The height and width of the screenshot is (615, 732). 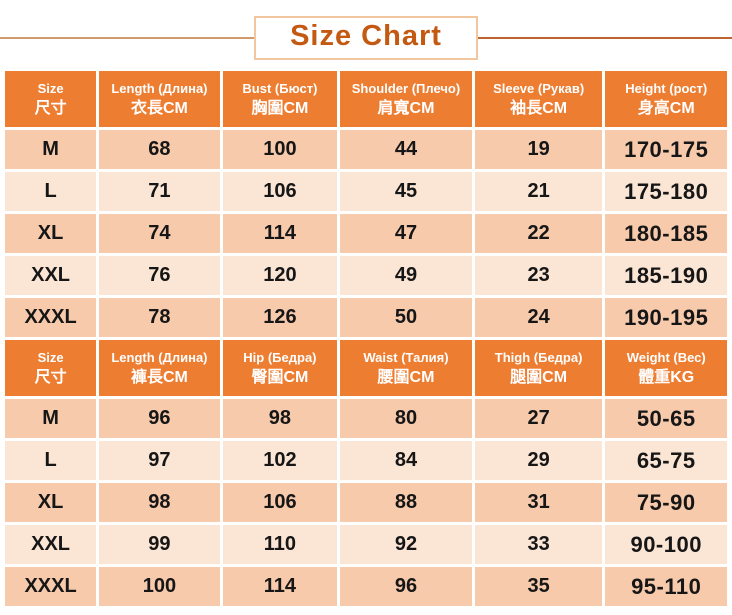 I want to click on table-row: XXL 76 120 49 23 185-190, so click(x=366, y=275).